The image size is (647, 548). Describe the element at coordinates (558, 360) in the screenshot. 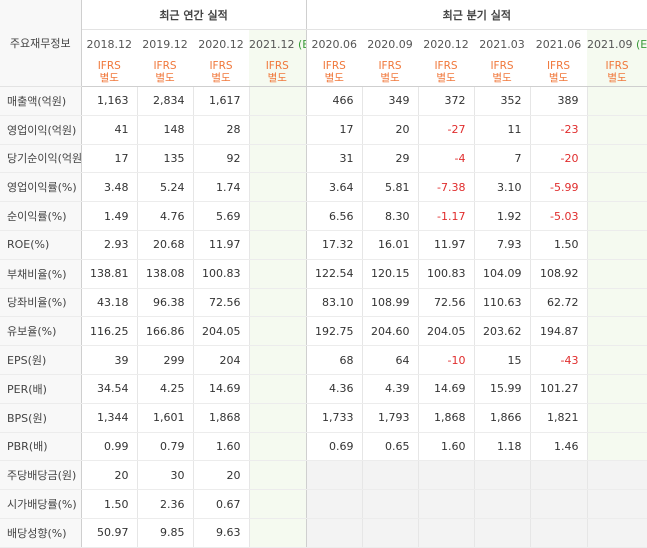

I see `quarter-cell: -43` at that location.